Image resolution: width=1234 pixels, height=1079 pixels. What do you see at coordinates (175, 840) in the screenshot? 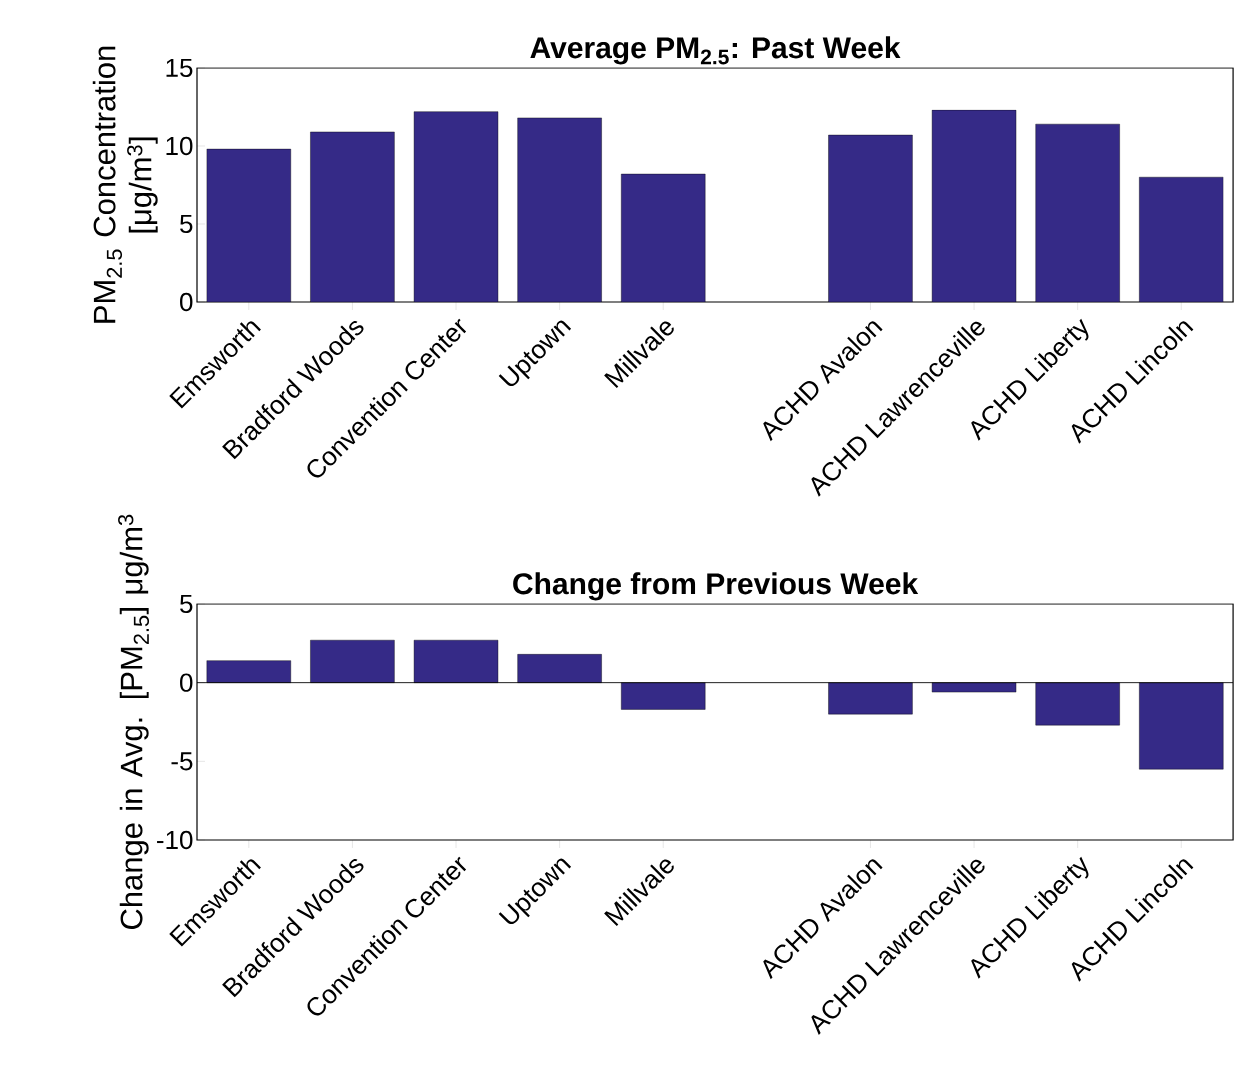
I see `y-tick-label: -10` at bounding box center [175, 840].